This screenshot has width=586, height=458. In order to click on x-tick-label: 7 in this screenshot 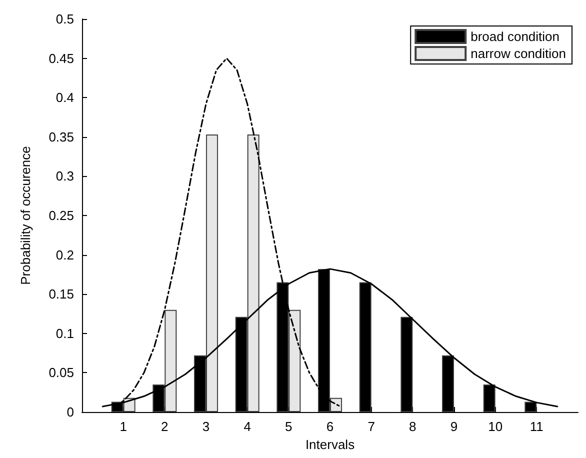, I will do `click(371, 426)`.